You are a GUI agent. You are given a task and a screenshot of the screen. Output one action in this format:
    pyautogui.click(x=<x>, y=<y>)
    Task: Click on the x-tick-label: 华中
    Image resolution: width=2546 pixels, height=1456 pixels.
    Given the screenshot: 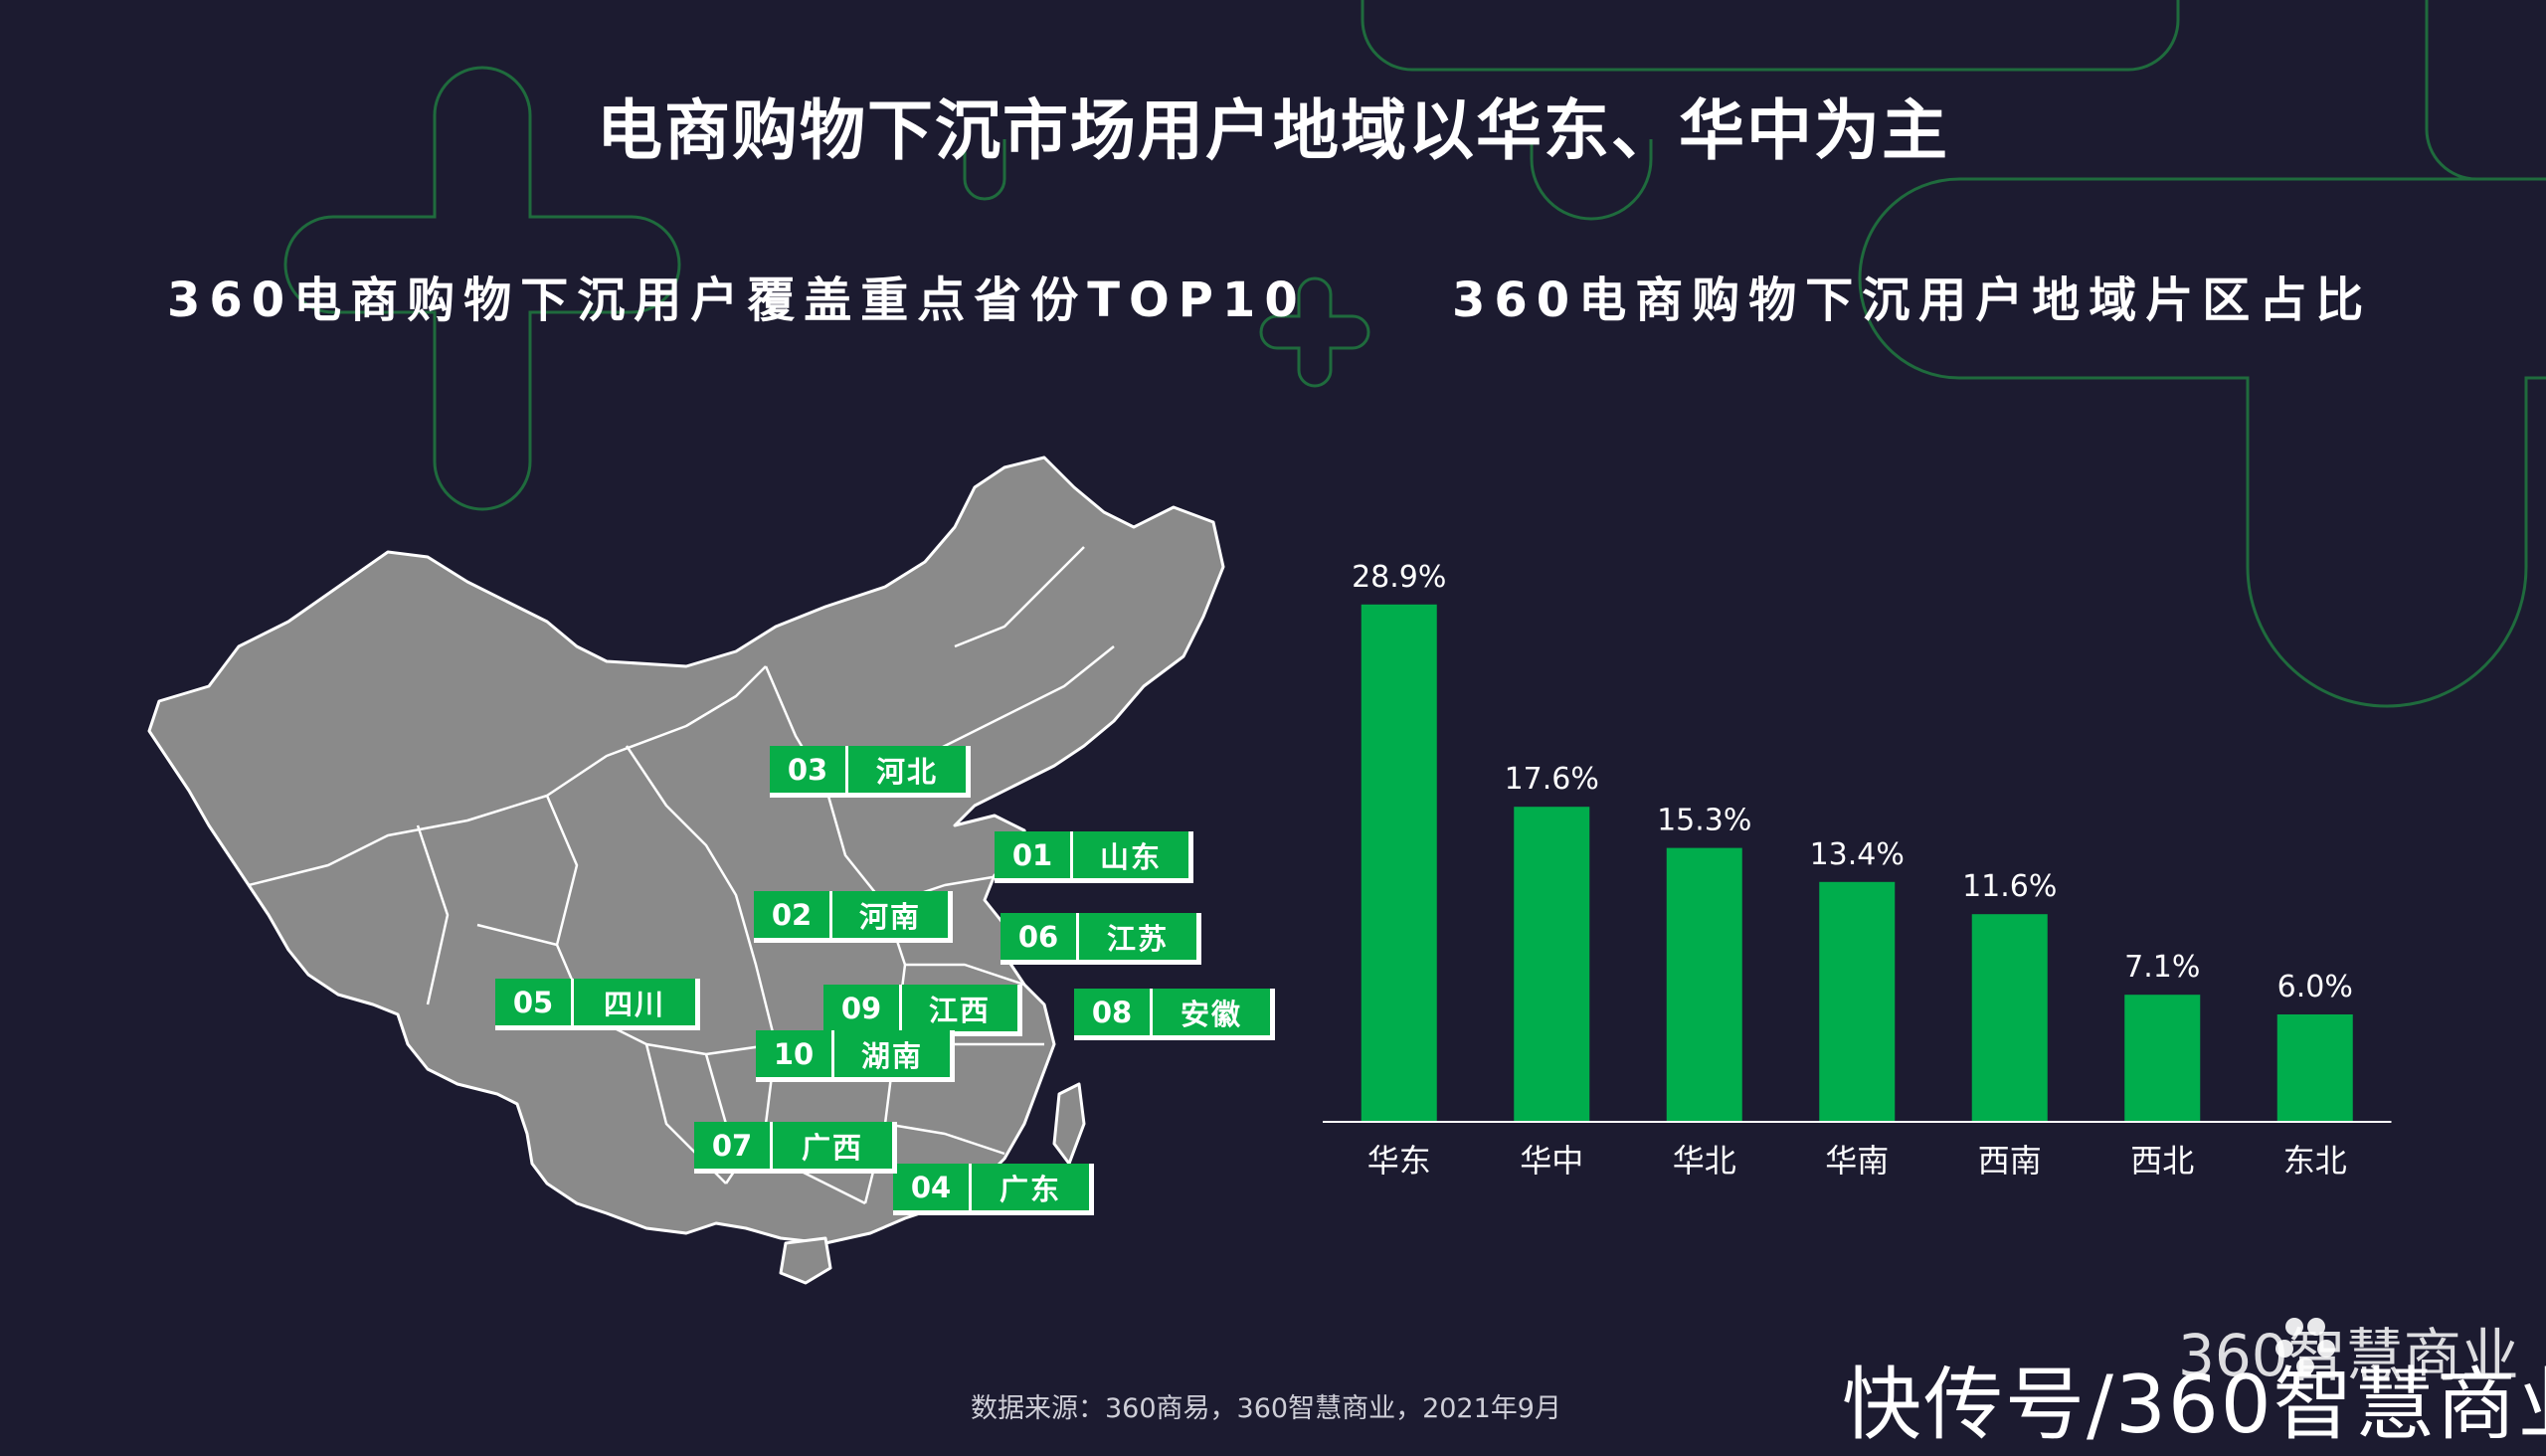 What is the action you would take?
    pyautogui.click(x=1551, y=1161)
    